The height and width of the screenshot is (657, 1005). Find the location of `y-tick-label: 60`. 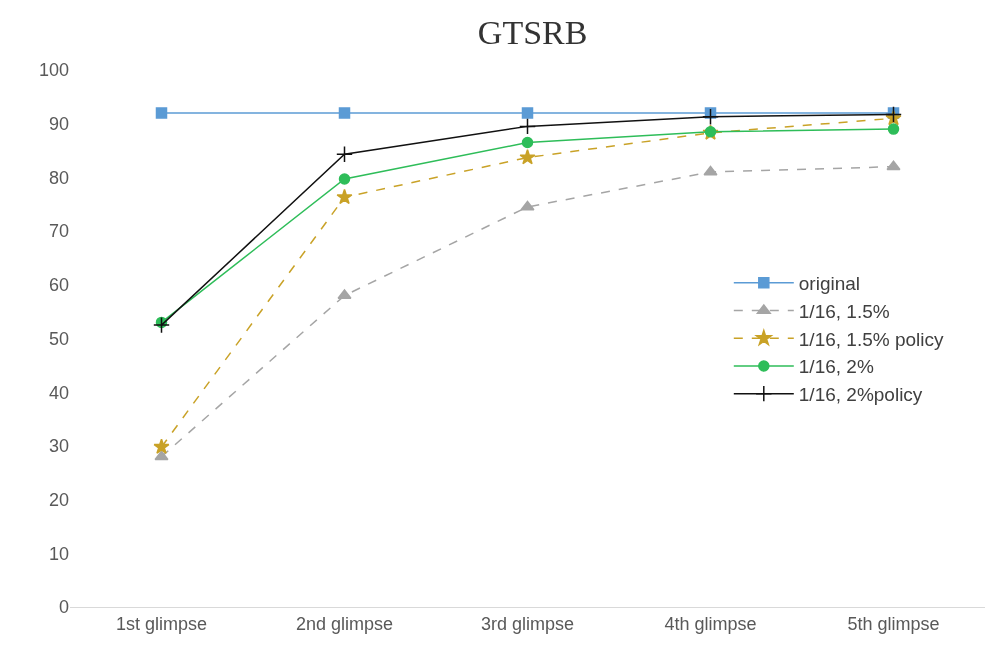

y-tick-label: 60 is located at coordinates (58, 285).